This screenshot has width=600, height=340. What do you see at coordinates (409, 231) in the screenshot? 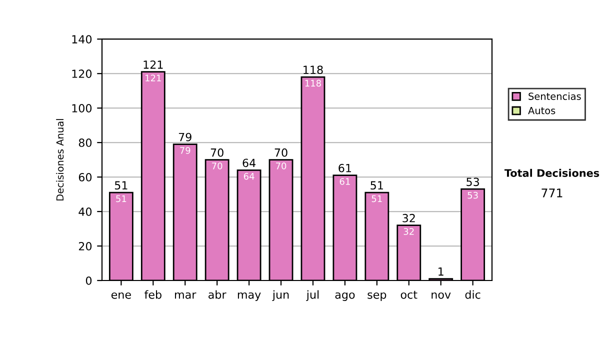
I see `data-label: 32` at bounding box center [409, 231].